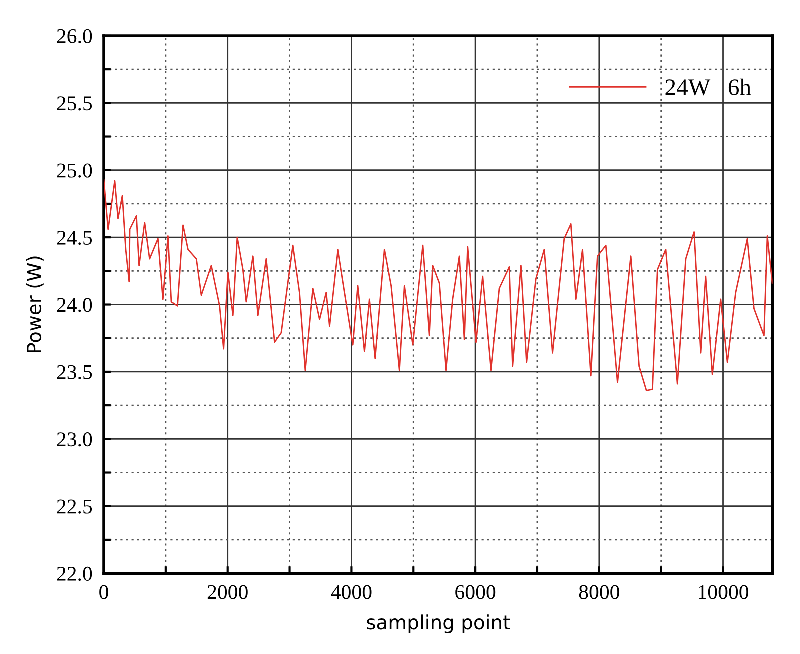  Describe the element at coordinates (438, 624) in the screenshot. I see `x-axis-title: sampling point` at that location.